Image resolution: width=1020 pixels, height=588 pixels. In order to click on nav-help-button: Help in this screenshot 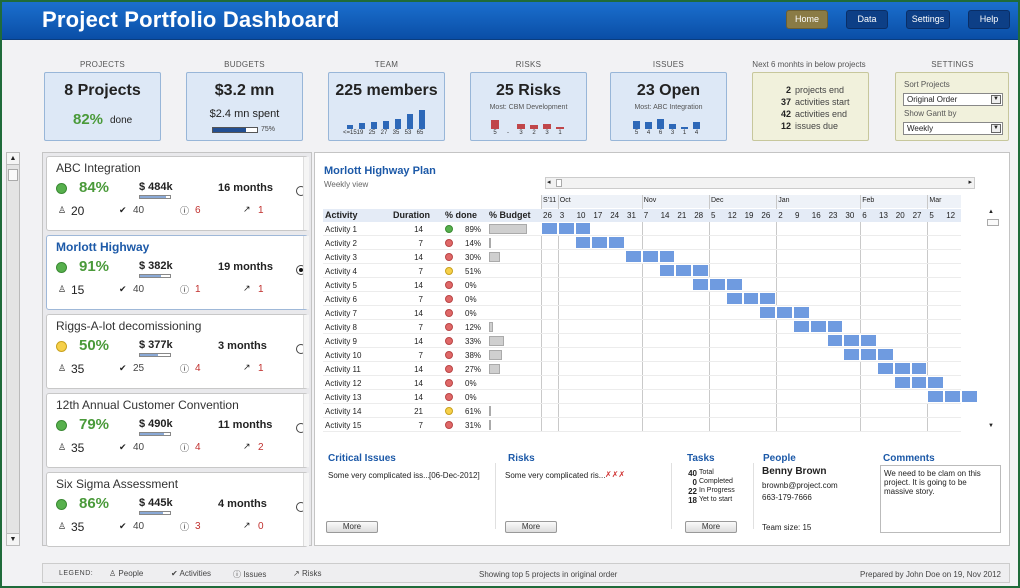, I will do `click(989, 19)`.